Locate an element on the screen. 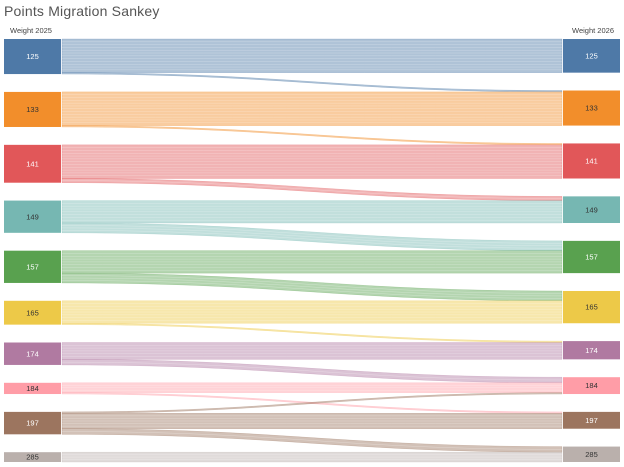 This screenshot has height=467, width=624. left-node-184: 184 is located at coordinates (32, 388).